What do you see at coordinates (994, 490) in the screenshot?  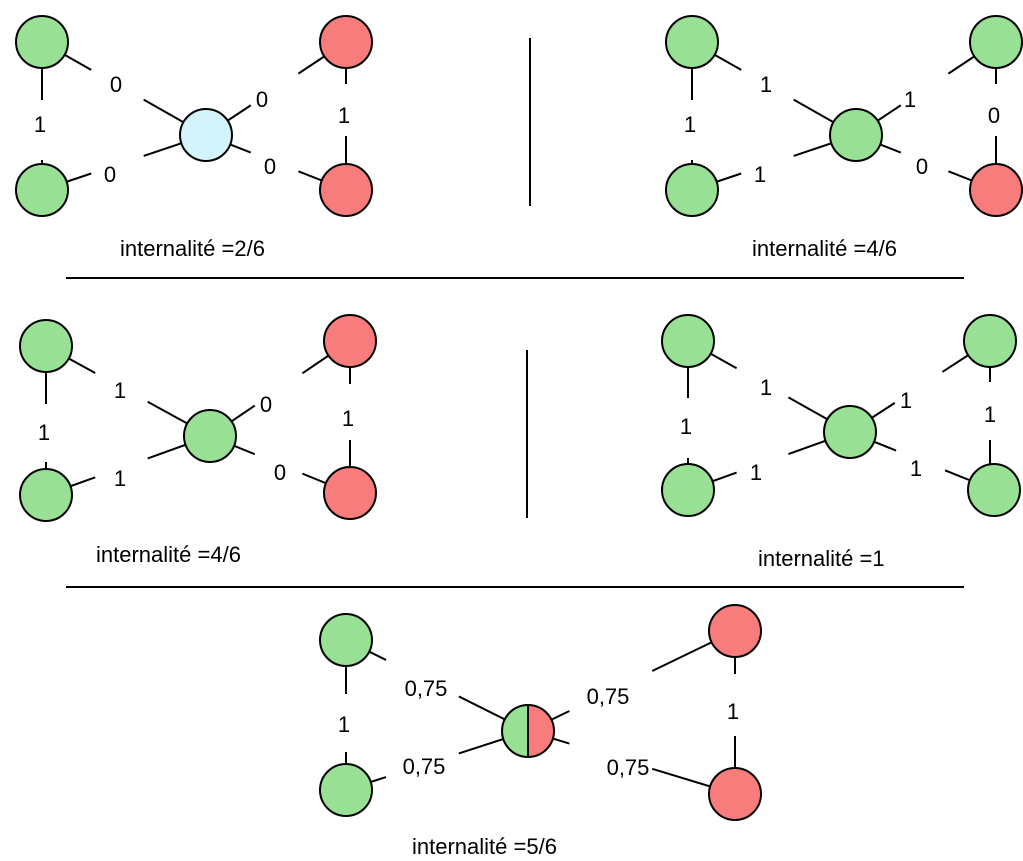 I see `node-br-green` at bounding box center [994, 490].